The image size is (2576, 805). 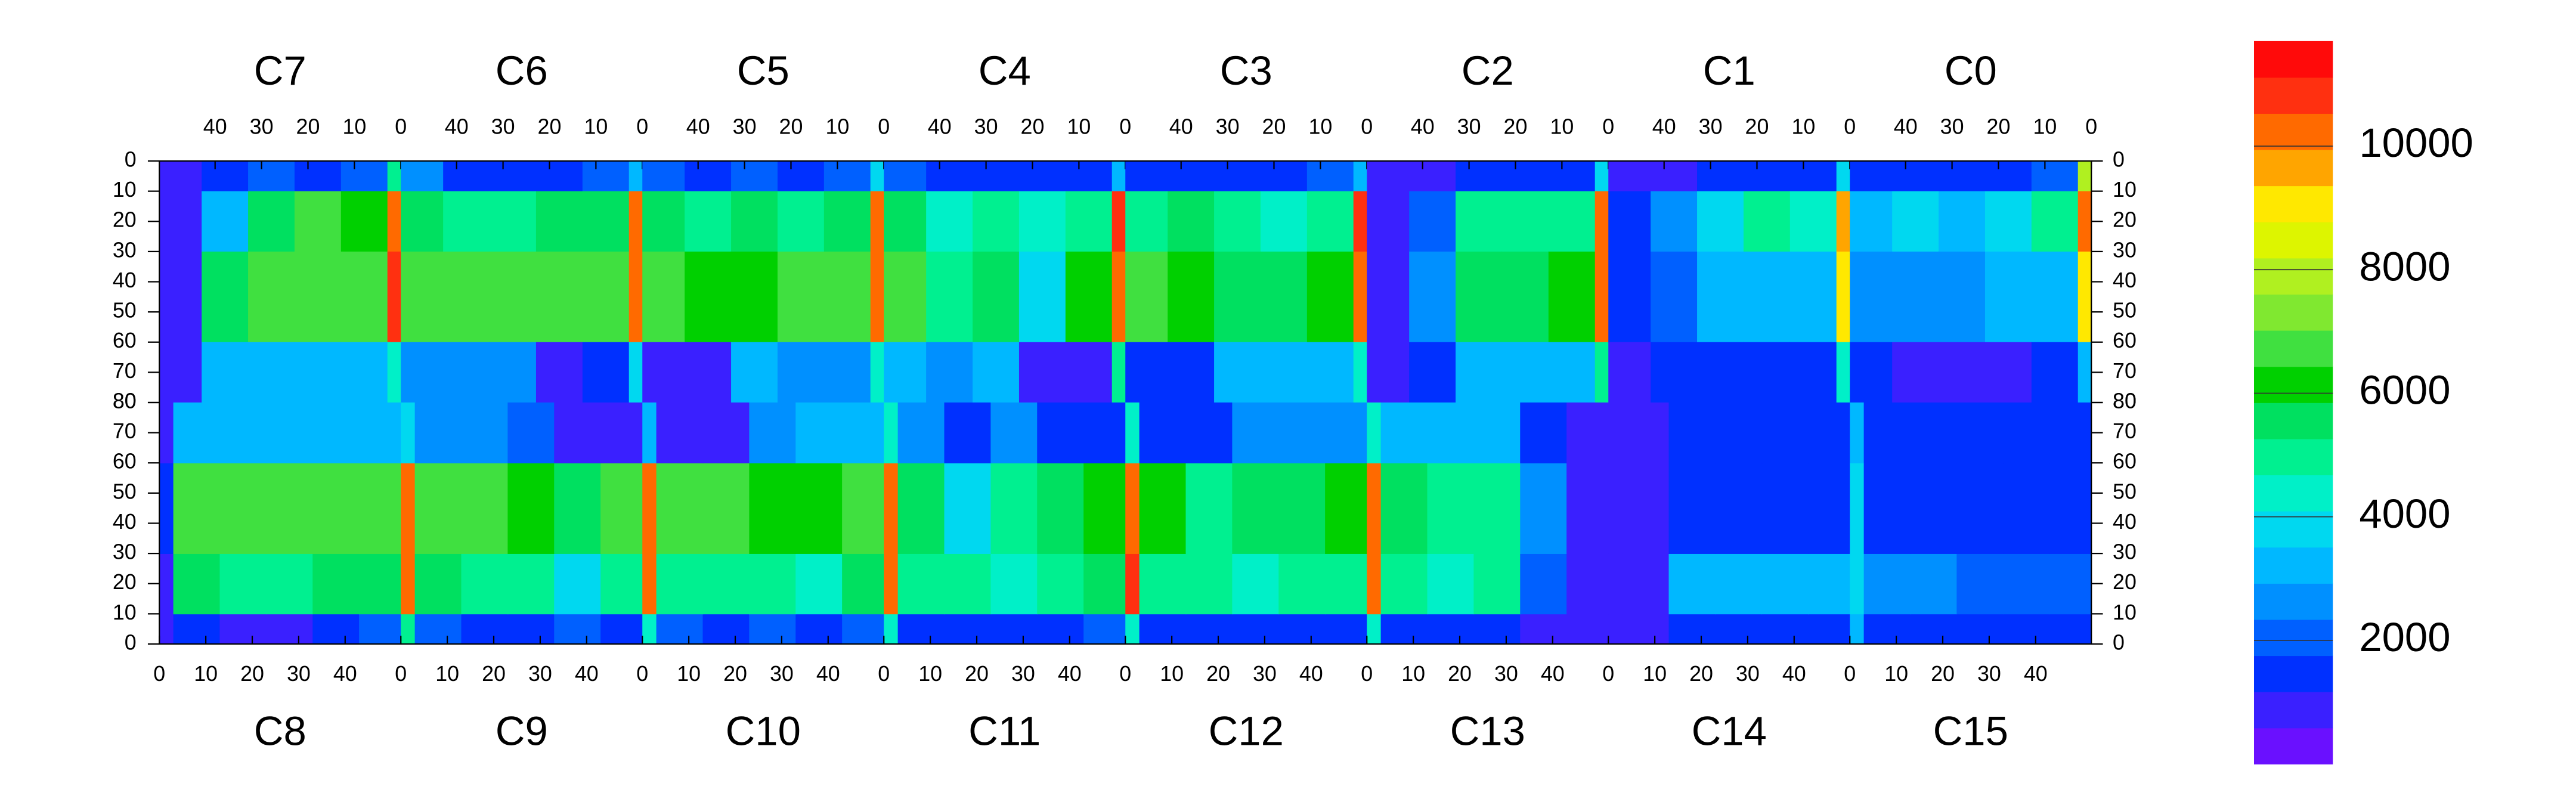 What do you see at coordinates (125, 401) in the screenshot?
I see `y-tick-label: 80` at bounding box center [125, 401].